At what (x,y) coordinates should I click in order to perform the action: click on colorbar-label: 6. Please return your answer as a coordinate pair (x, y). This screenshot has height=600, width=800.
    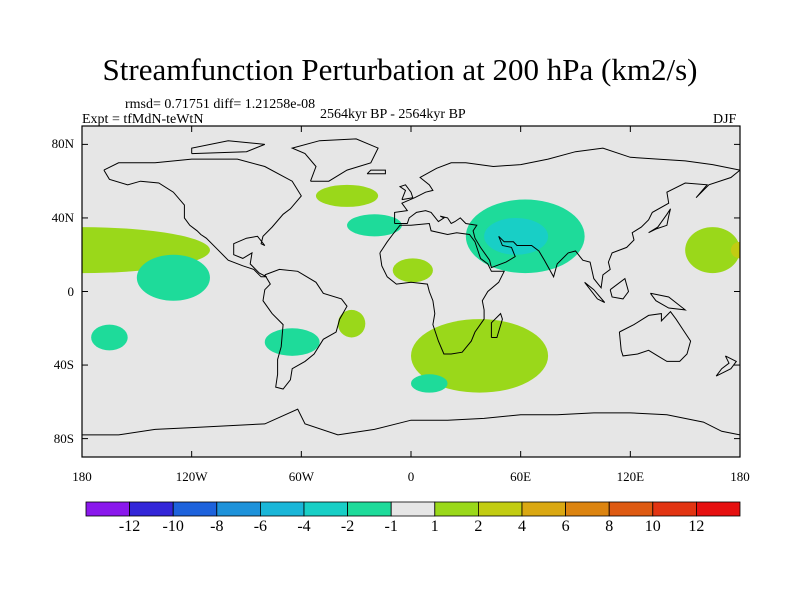
    Looking at the image, I should click on (565, 526).